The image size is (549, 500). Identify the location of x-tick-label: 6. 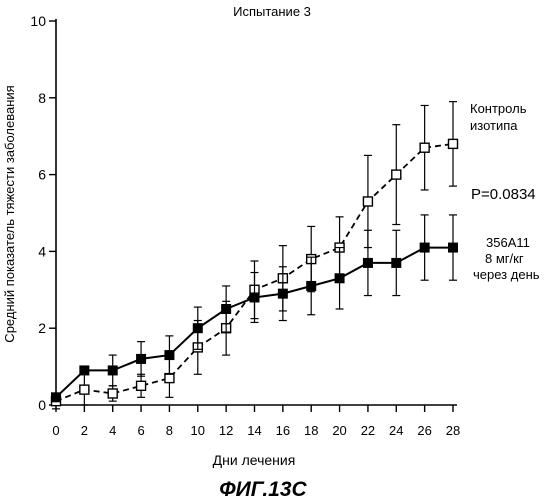
(140, 430).